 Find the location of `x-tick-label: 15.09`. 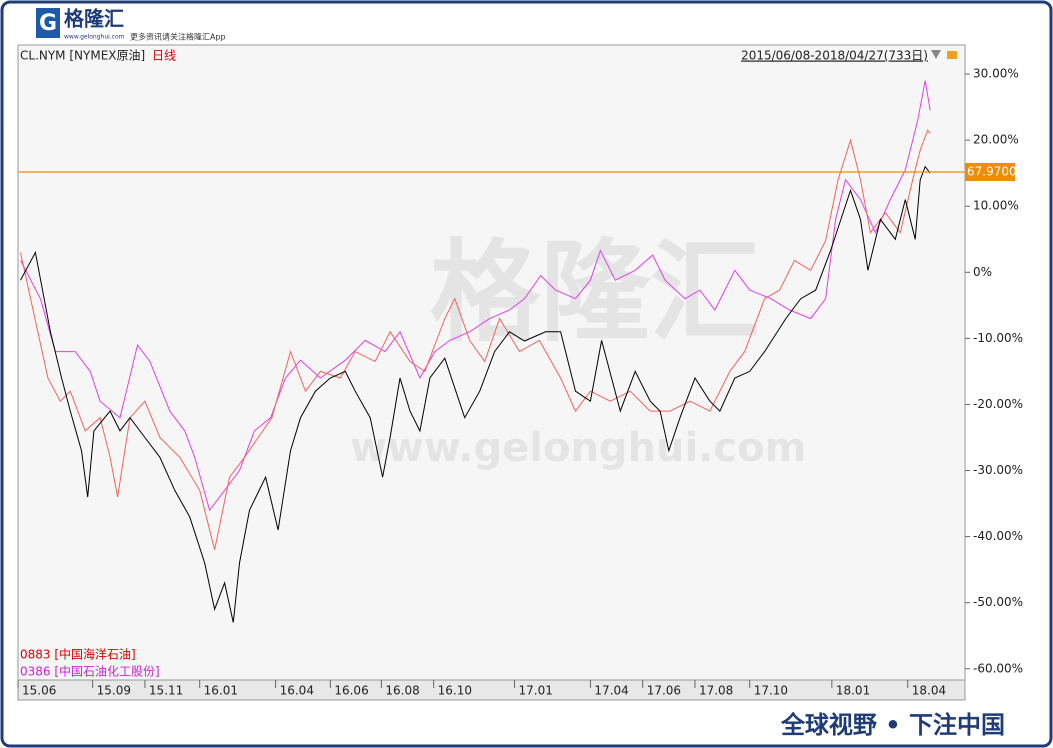

x-tick-label: 15.09 is located at coordinates (114, 691).